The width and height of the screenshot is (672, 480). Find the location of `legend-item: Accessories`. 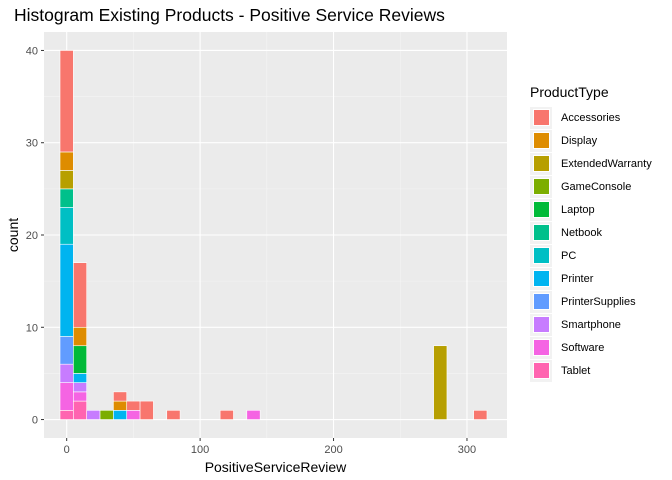

legend-item: Accessories is located at coordinates (591, 117).